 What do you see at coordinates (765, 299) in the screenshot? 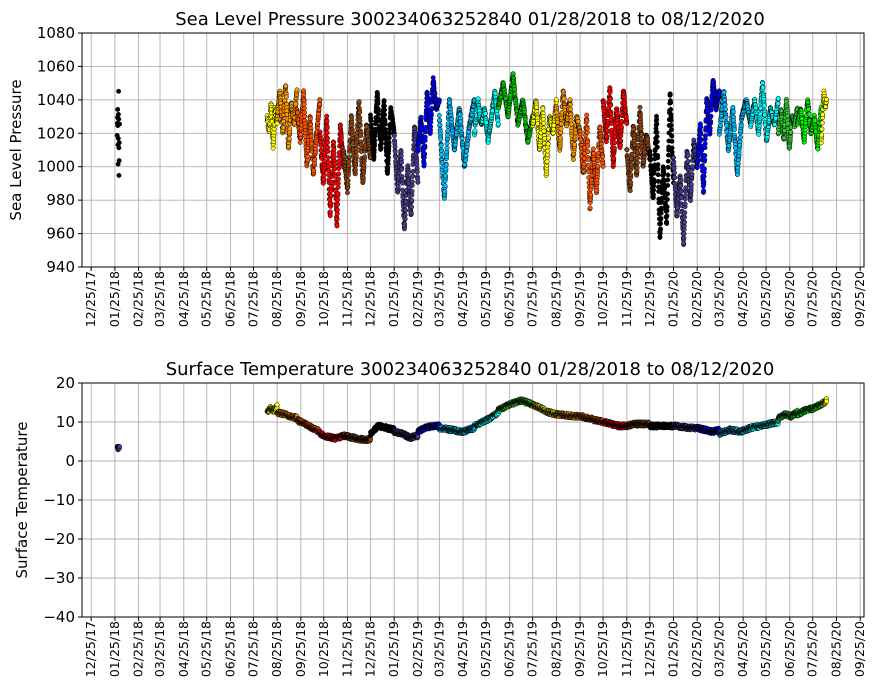
I see `x-tick-label: 05/25/20` at bounding box center [765, 299].